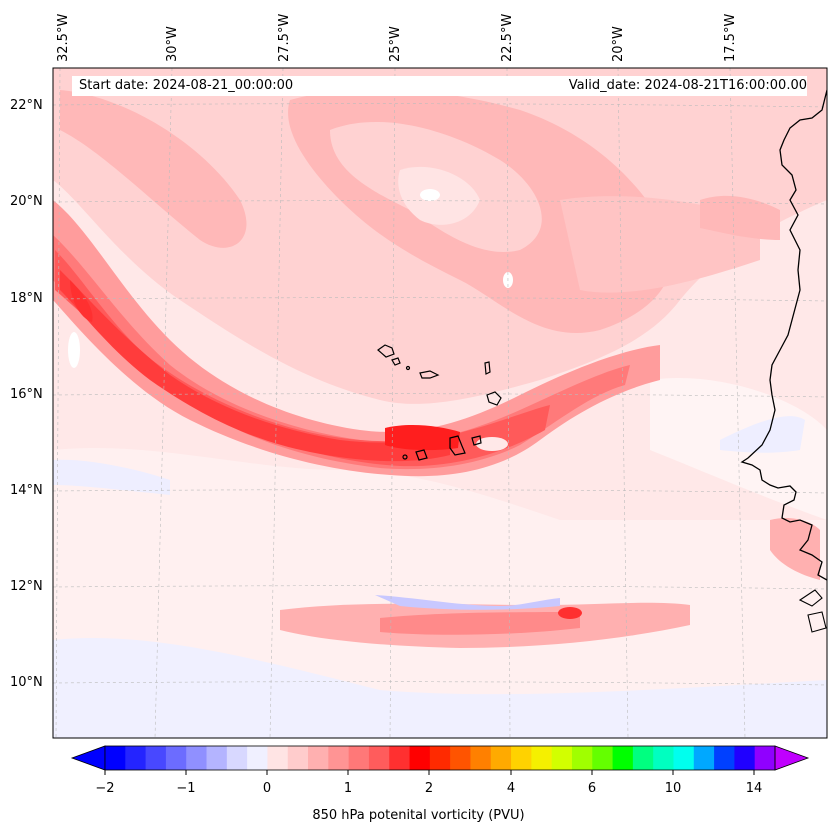 The width and height of the screenshot is (837, 840). I want to click on lat-label: 16°N, so click(26, 394).